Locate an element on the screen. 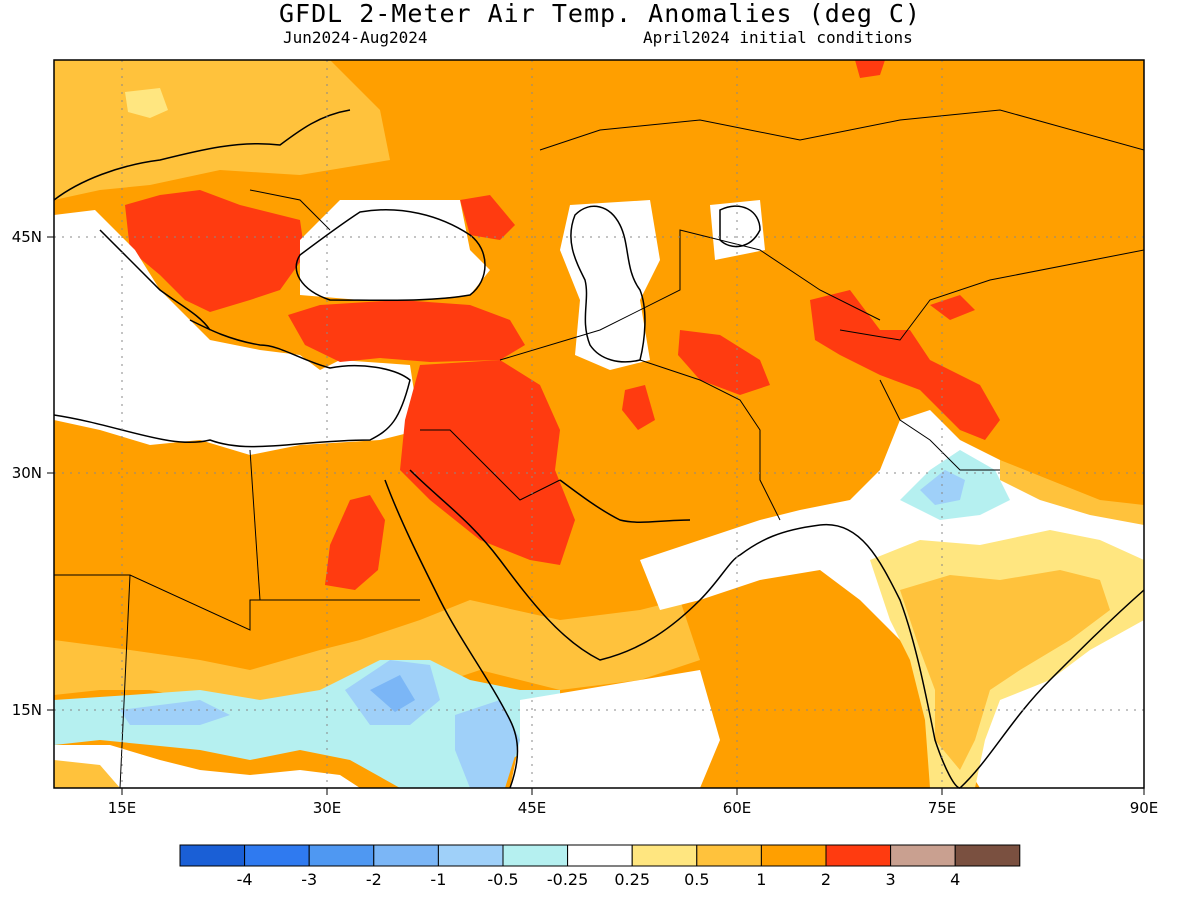 The width and height of the screenshot is (1200, 900). colorbar-label: -0.5 is located at coordinates (502, 879).